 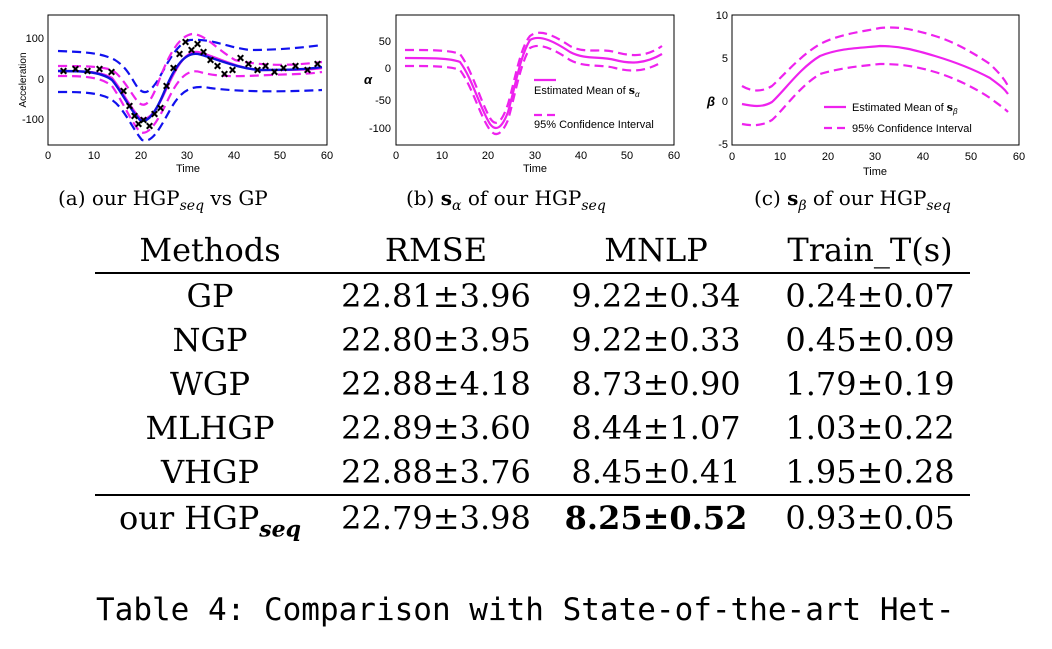 What do you see at coordinates (866, 198) in the screenshot?
I see `caption-c-mid: of our HGP` at bounding box center [866, 198].